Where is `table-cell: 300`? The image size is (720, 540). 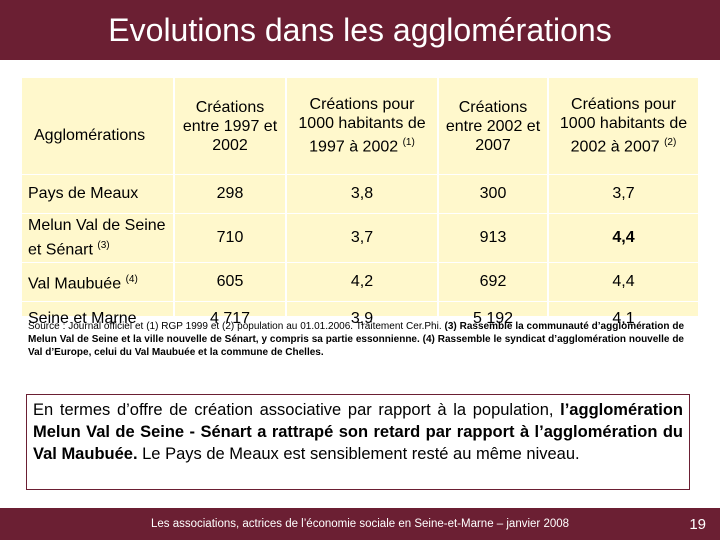
table-cell: 300 is located at coordinates (492, 194).